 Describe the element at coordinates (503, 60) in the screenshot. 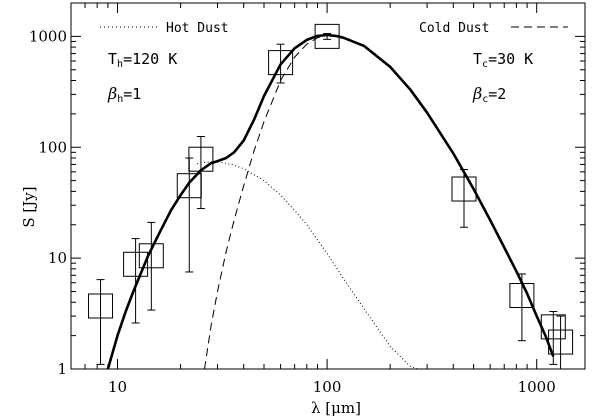

I see `cold-temperature-label: Tc=30 K` at that location.